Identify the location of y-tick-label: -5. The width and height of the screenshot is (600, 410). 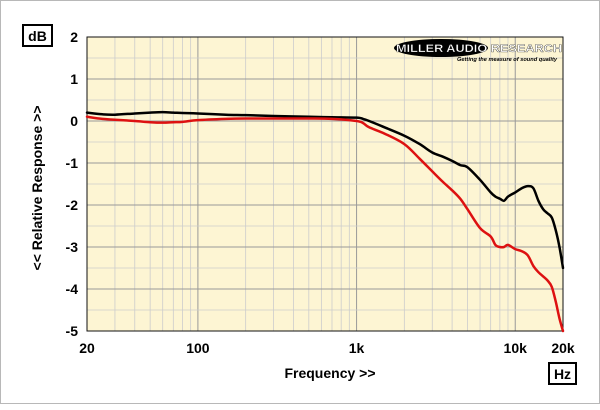
(72, 331).